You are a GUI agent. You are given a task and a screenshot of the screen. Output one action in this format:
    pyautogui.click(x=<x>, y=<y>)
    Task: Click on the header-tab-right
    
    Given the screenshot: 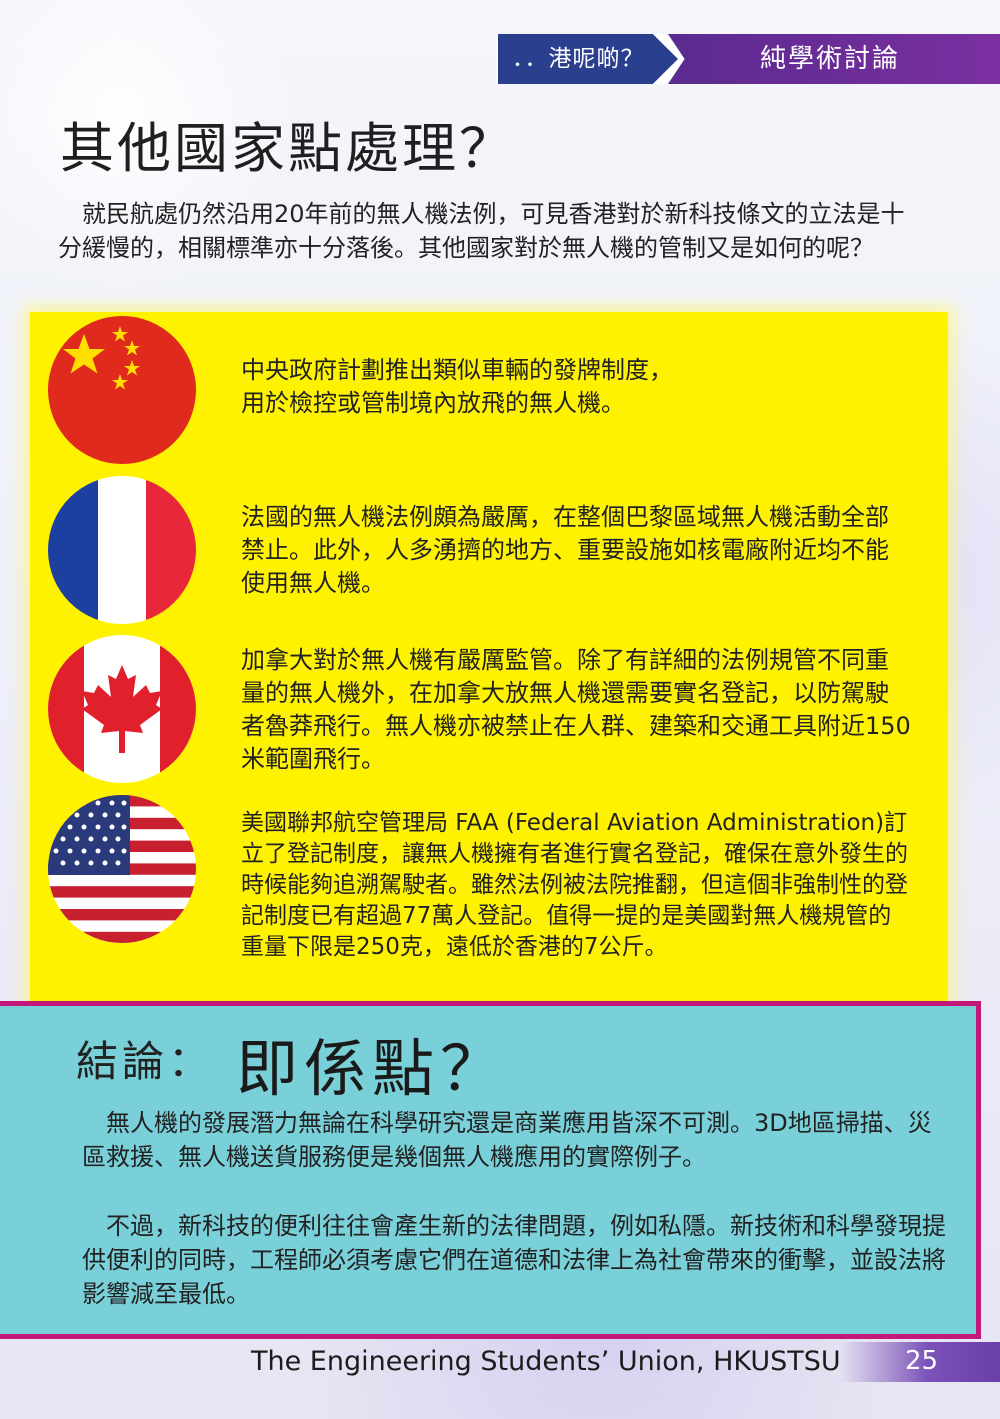 What is the action you would take?
    pyautogui.click(x=834, y=59)
    